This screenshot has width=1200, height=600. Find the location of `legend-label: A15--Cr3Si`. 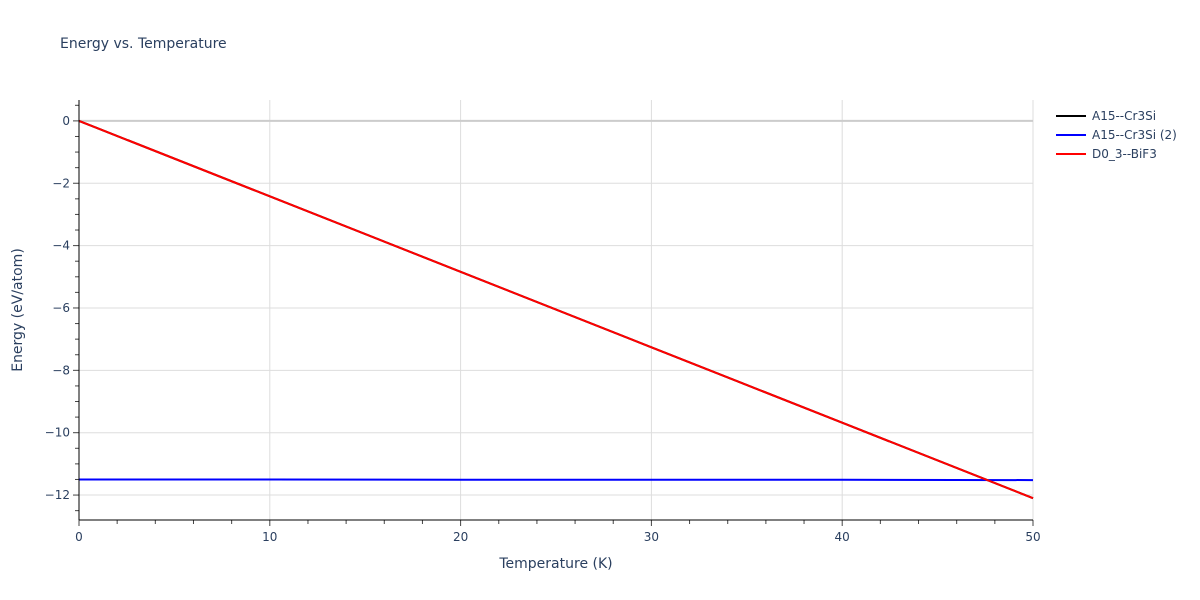

legend-label: A15--Cr3Si is located at coordinates (1124, 115).